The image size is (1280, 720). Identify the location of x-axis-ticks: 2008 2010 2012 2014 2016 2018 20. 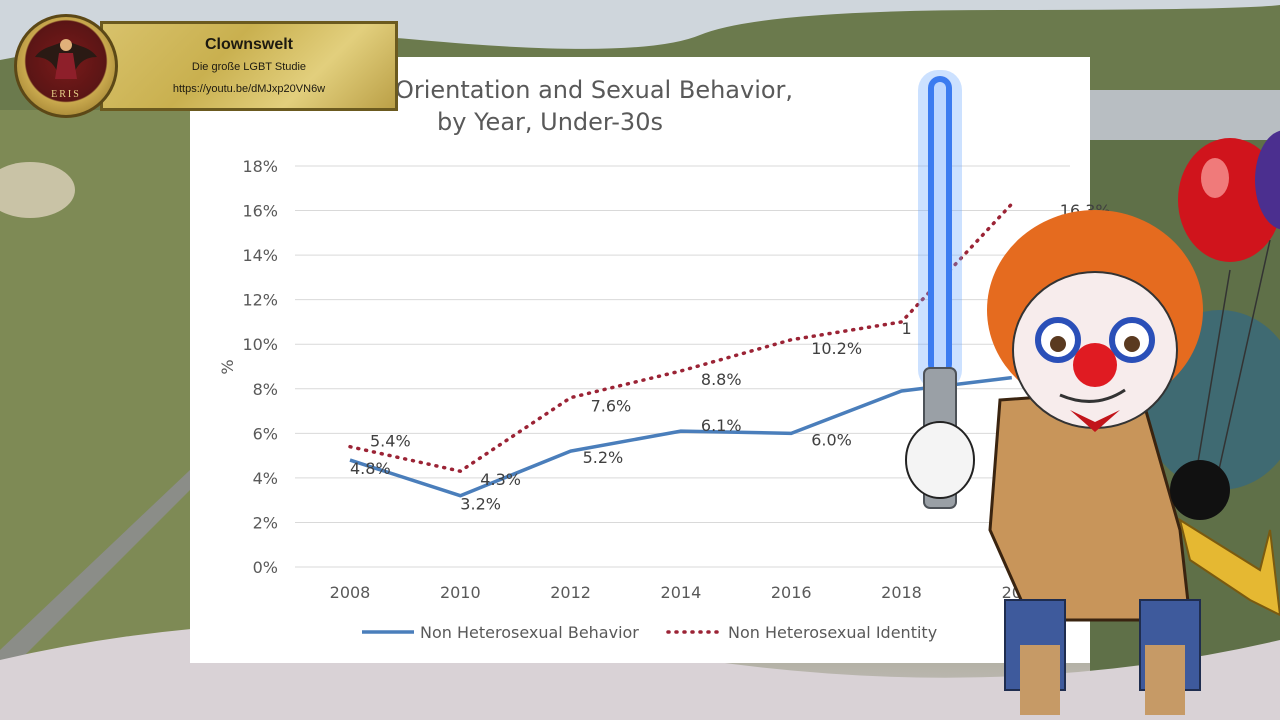
(676, 592).